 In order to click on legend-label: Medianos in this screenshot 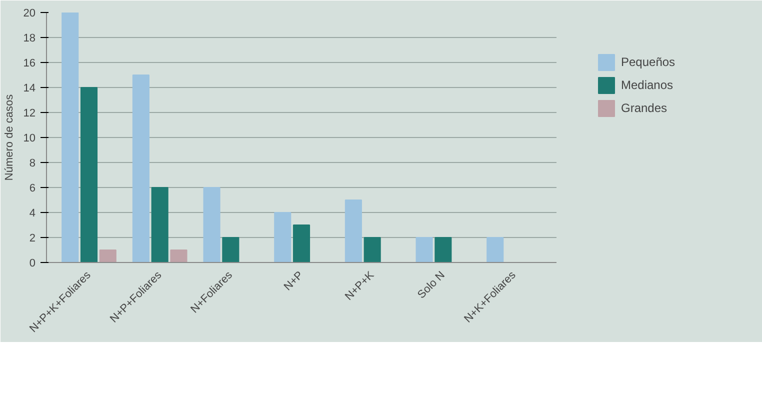, I will do `click(647, 85)`.